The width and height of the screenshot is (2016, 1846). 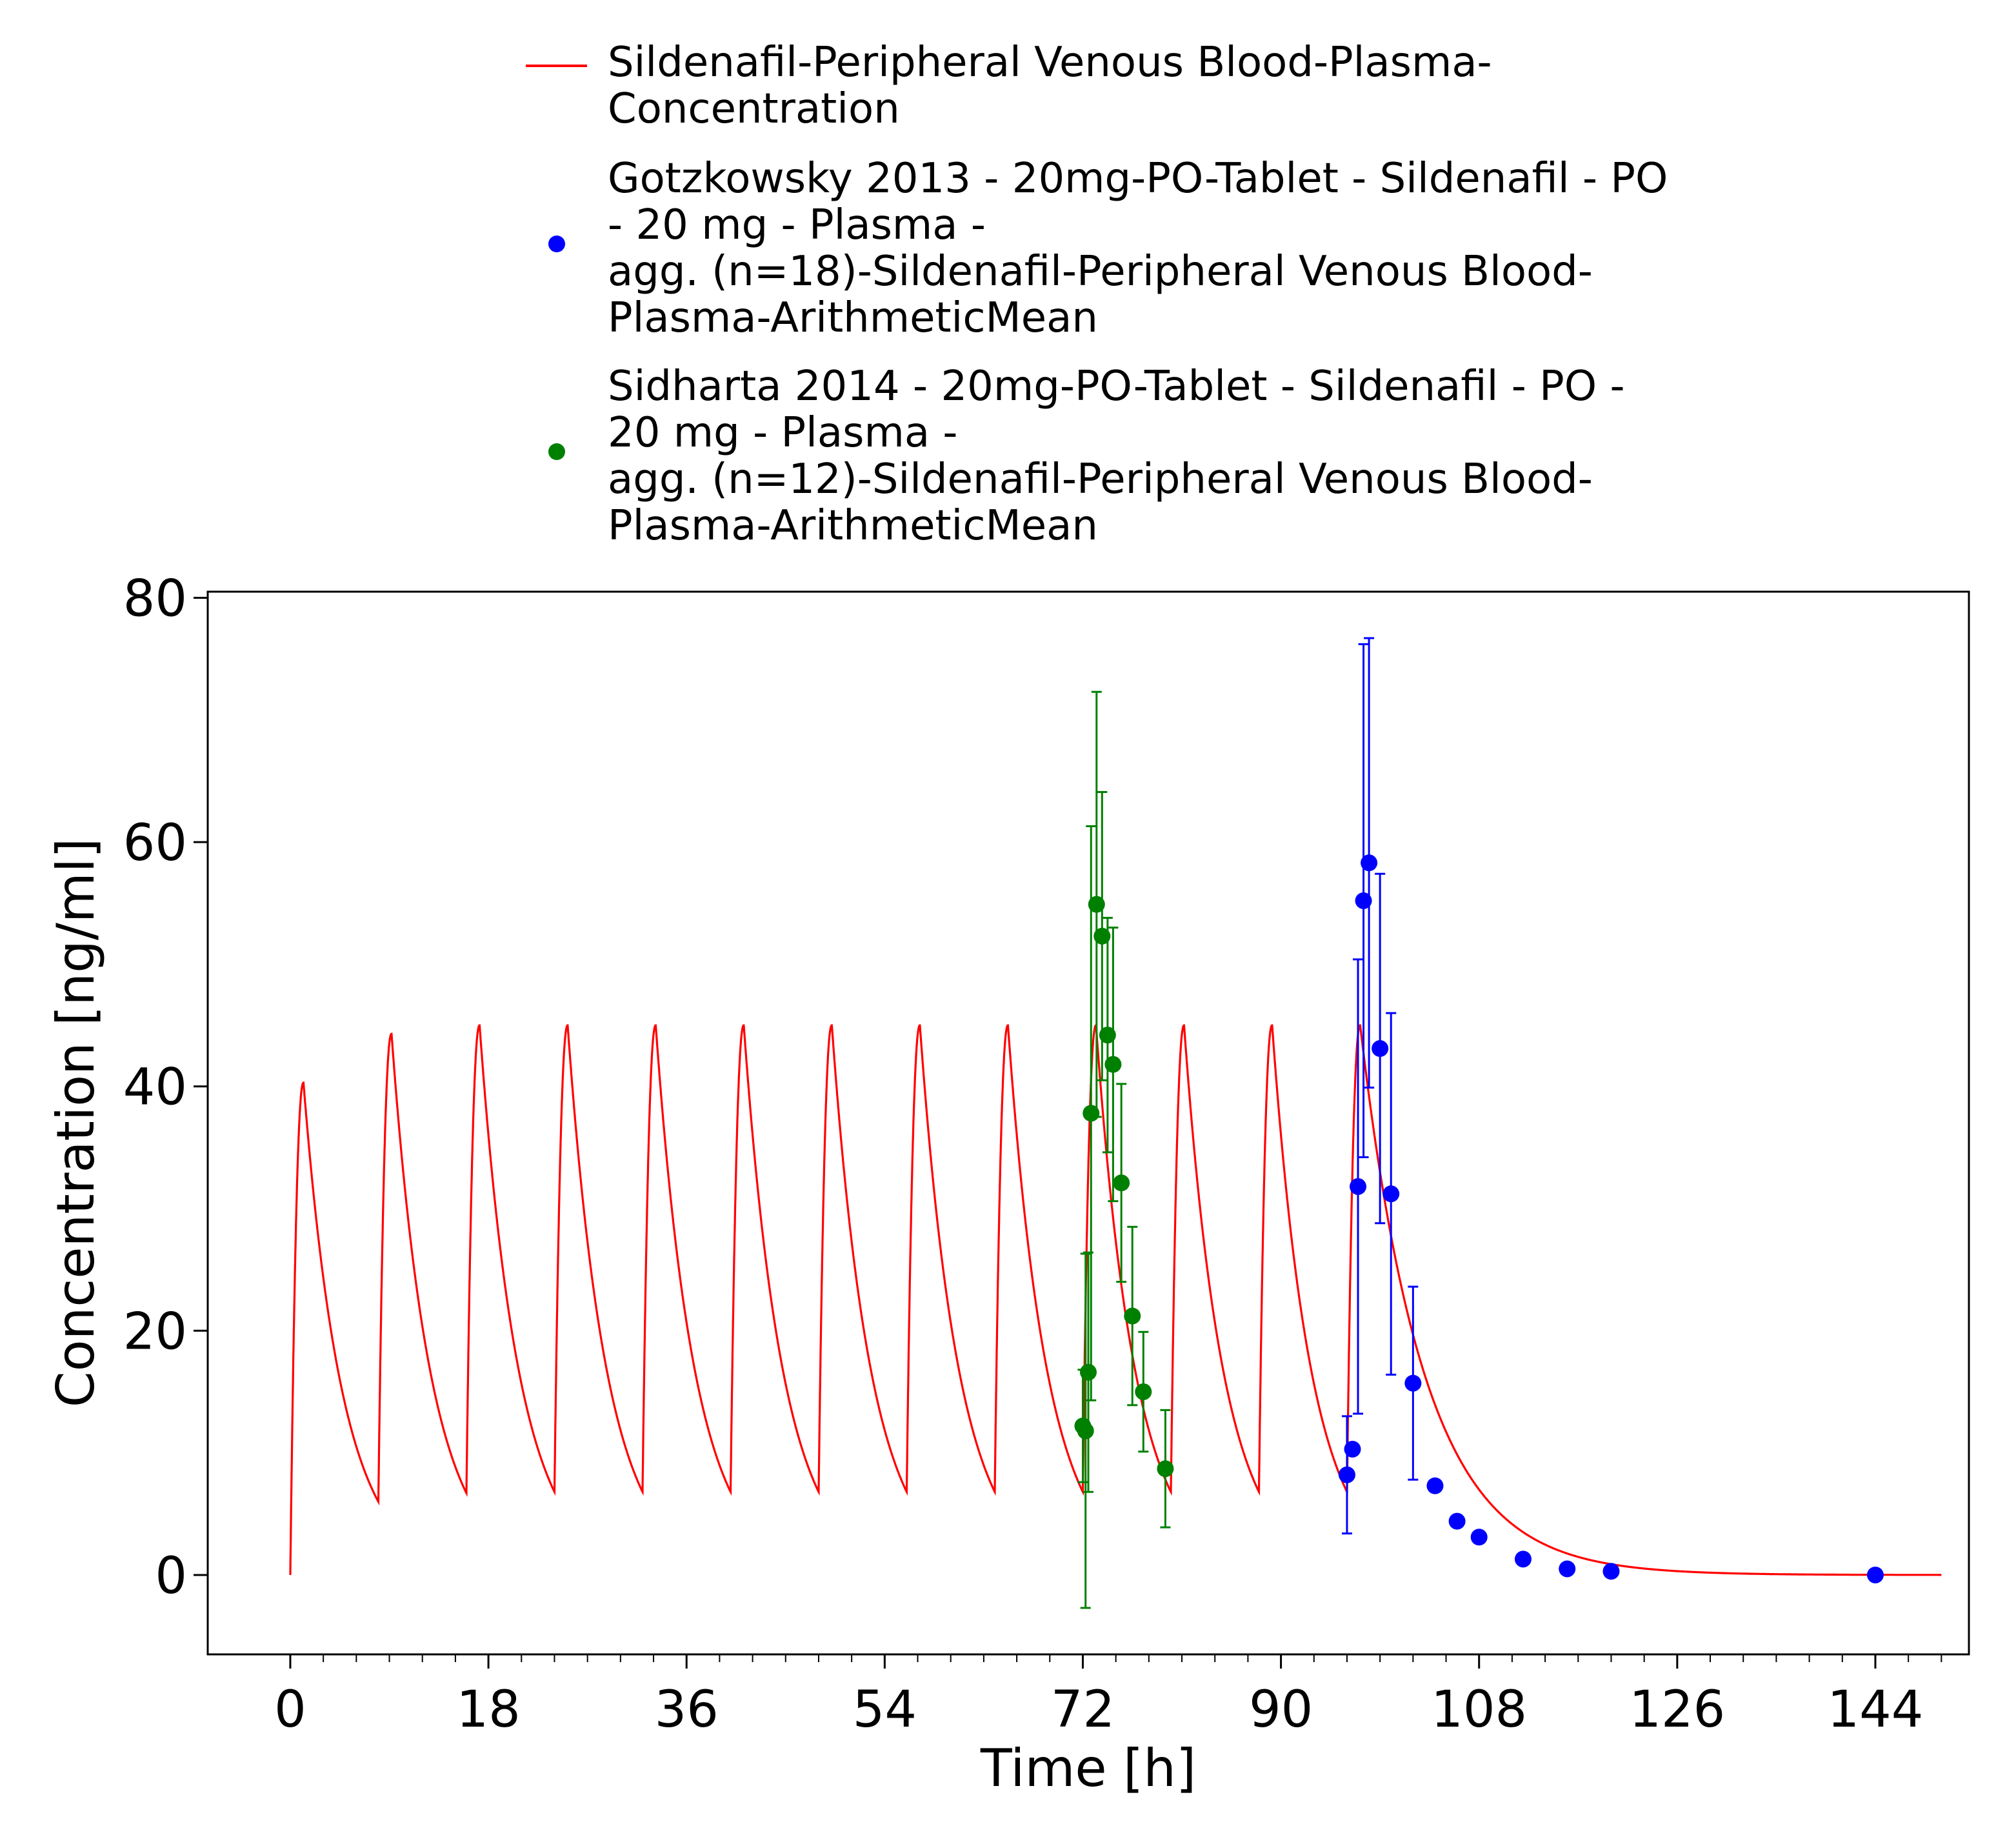 What do you see at coordinates (1083, 1710) in the screenshot?
I see `x-tick-label: 72` at bounding box center [1083, 1710].